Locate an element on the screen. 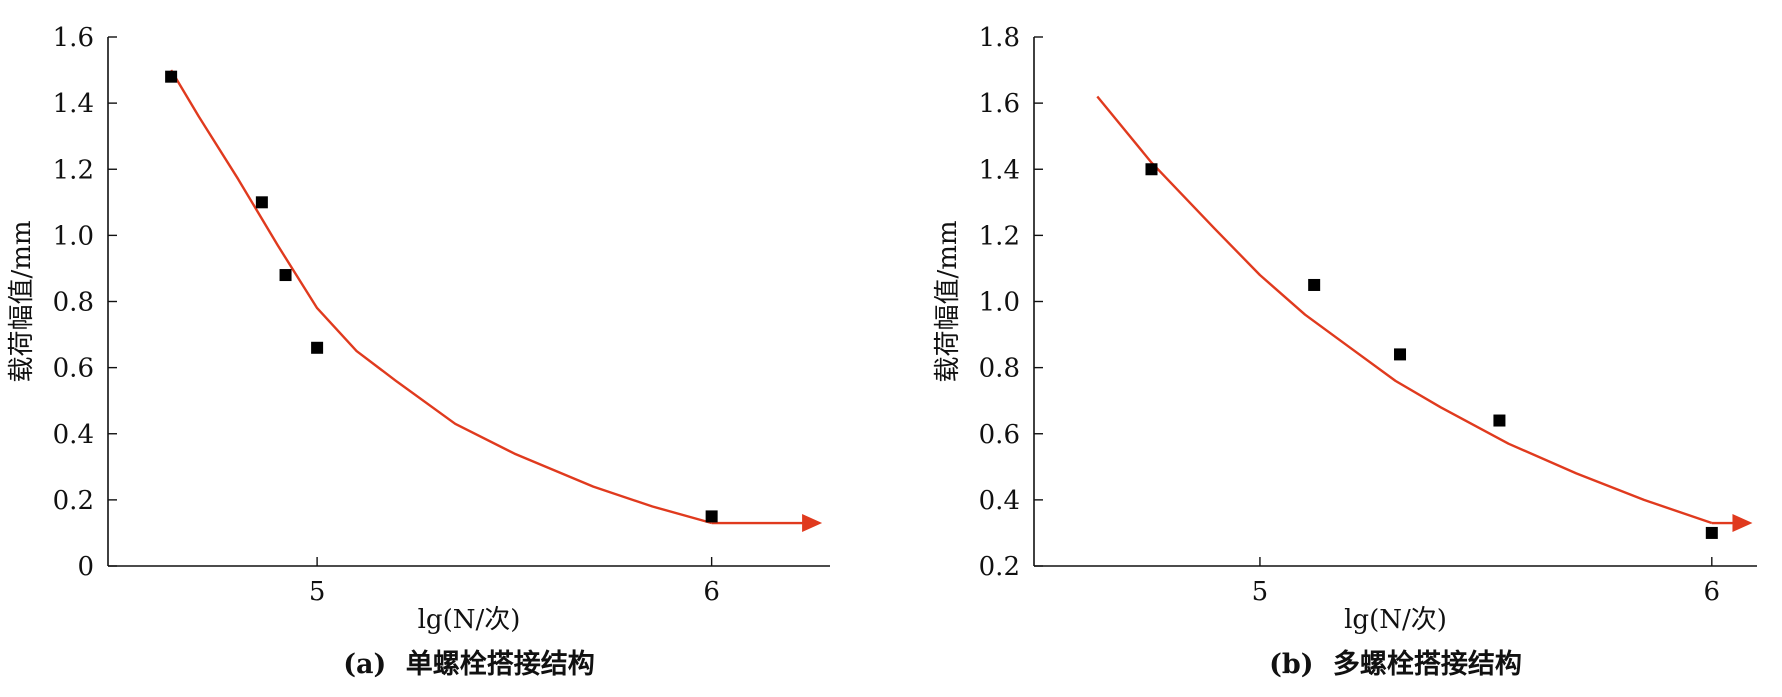 Image resolution: width=1782 pixels, height=697 pixels. y-tick-label-b: 1.8 is located at coordinates (999, 38).